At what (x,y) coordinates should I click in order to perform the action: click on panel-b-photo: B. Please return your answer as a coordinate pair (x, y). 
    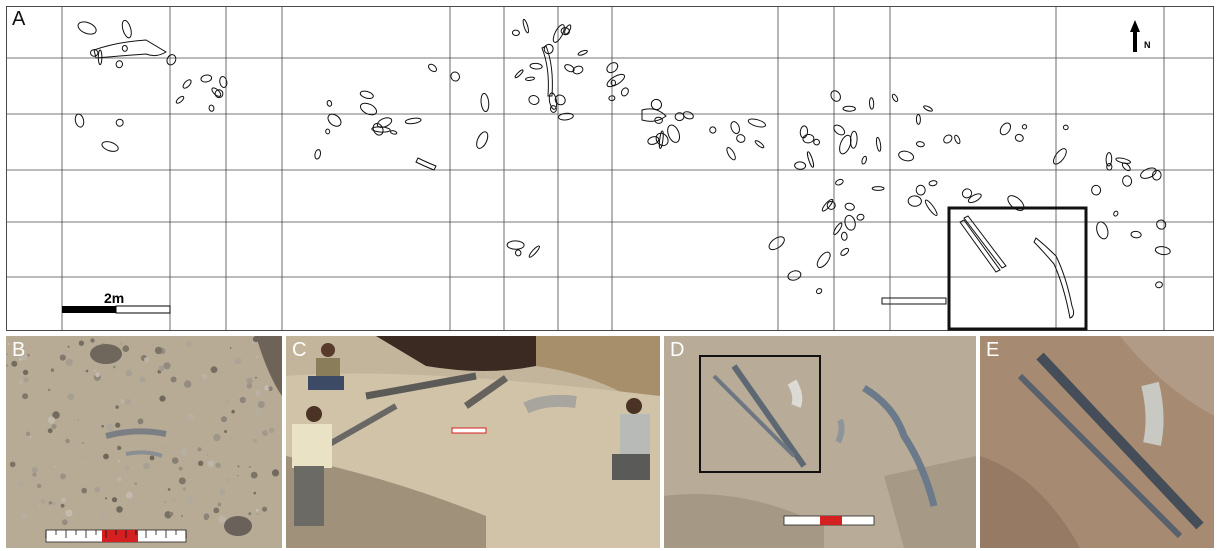
    Looking at the image, I should click on (144, 442).